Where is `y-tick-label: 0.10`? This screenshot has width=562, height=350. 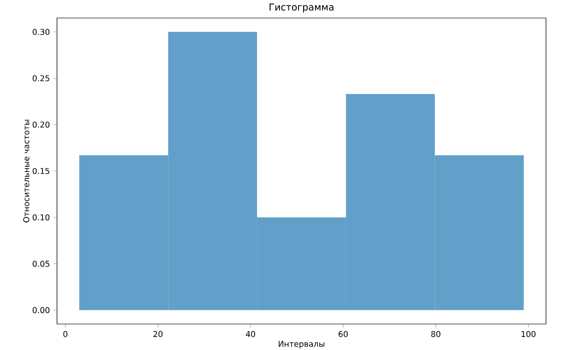
y-tick-label: 0.10 is located at coordinates (41, 217).